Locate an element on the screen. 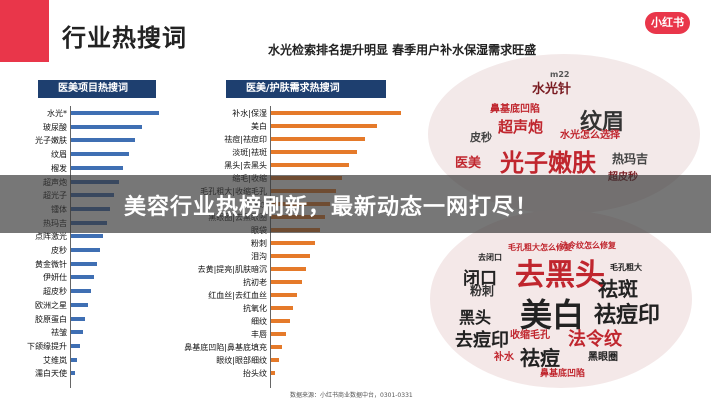 The height and width of the screenshot is (400, 711). cloud-word: 热玛吉 is located at coordinates (630, 159).